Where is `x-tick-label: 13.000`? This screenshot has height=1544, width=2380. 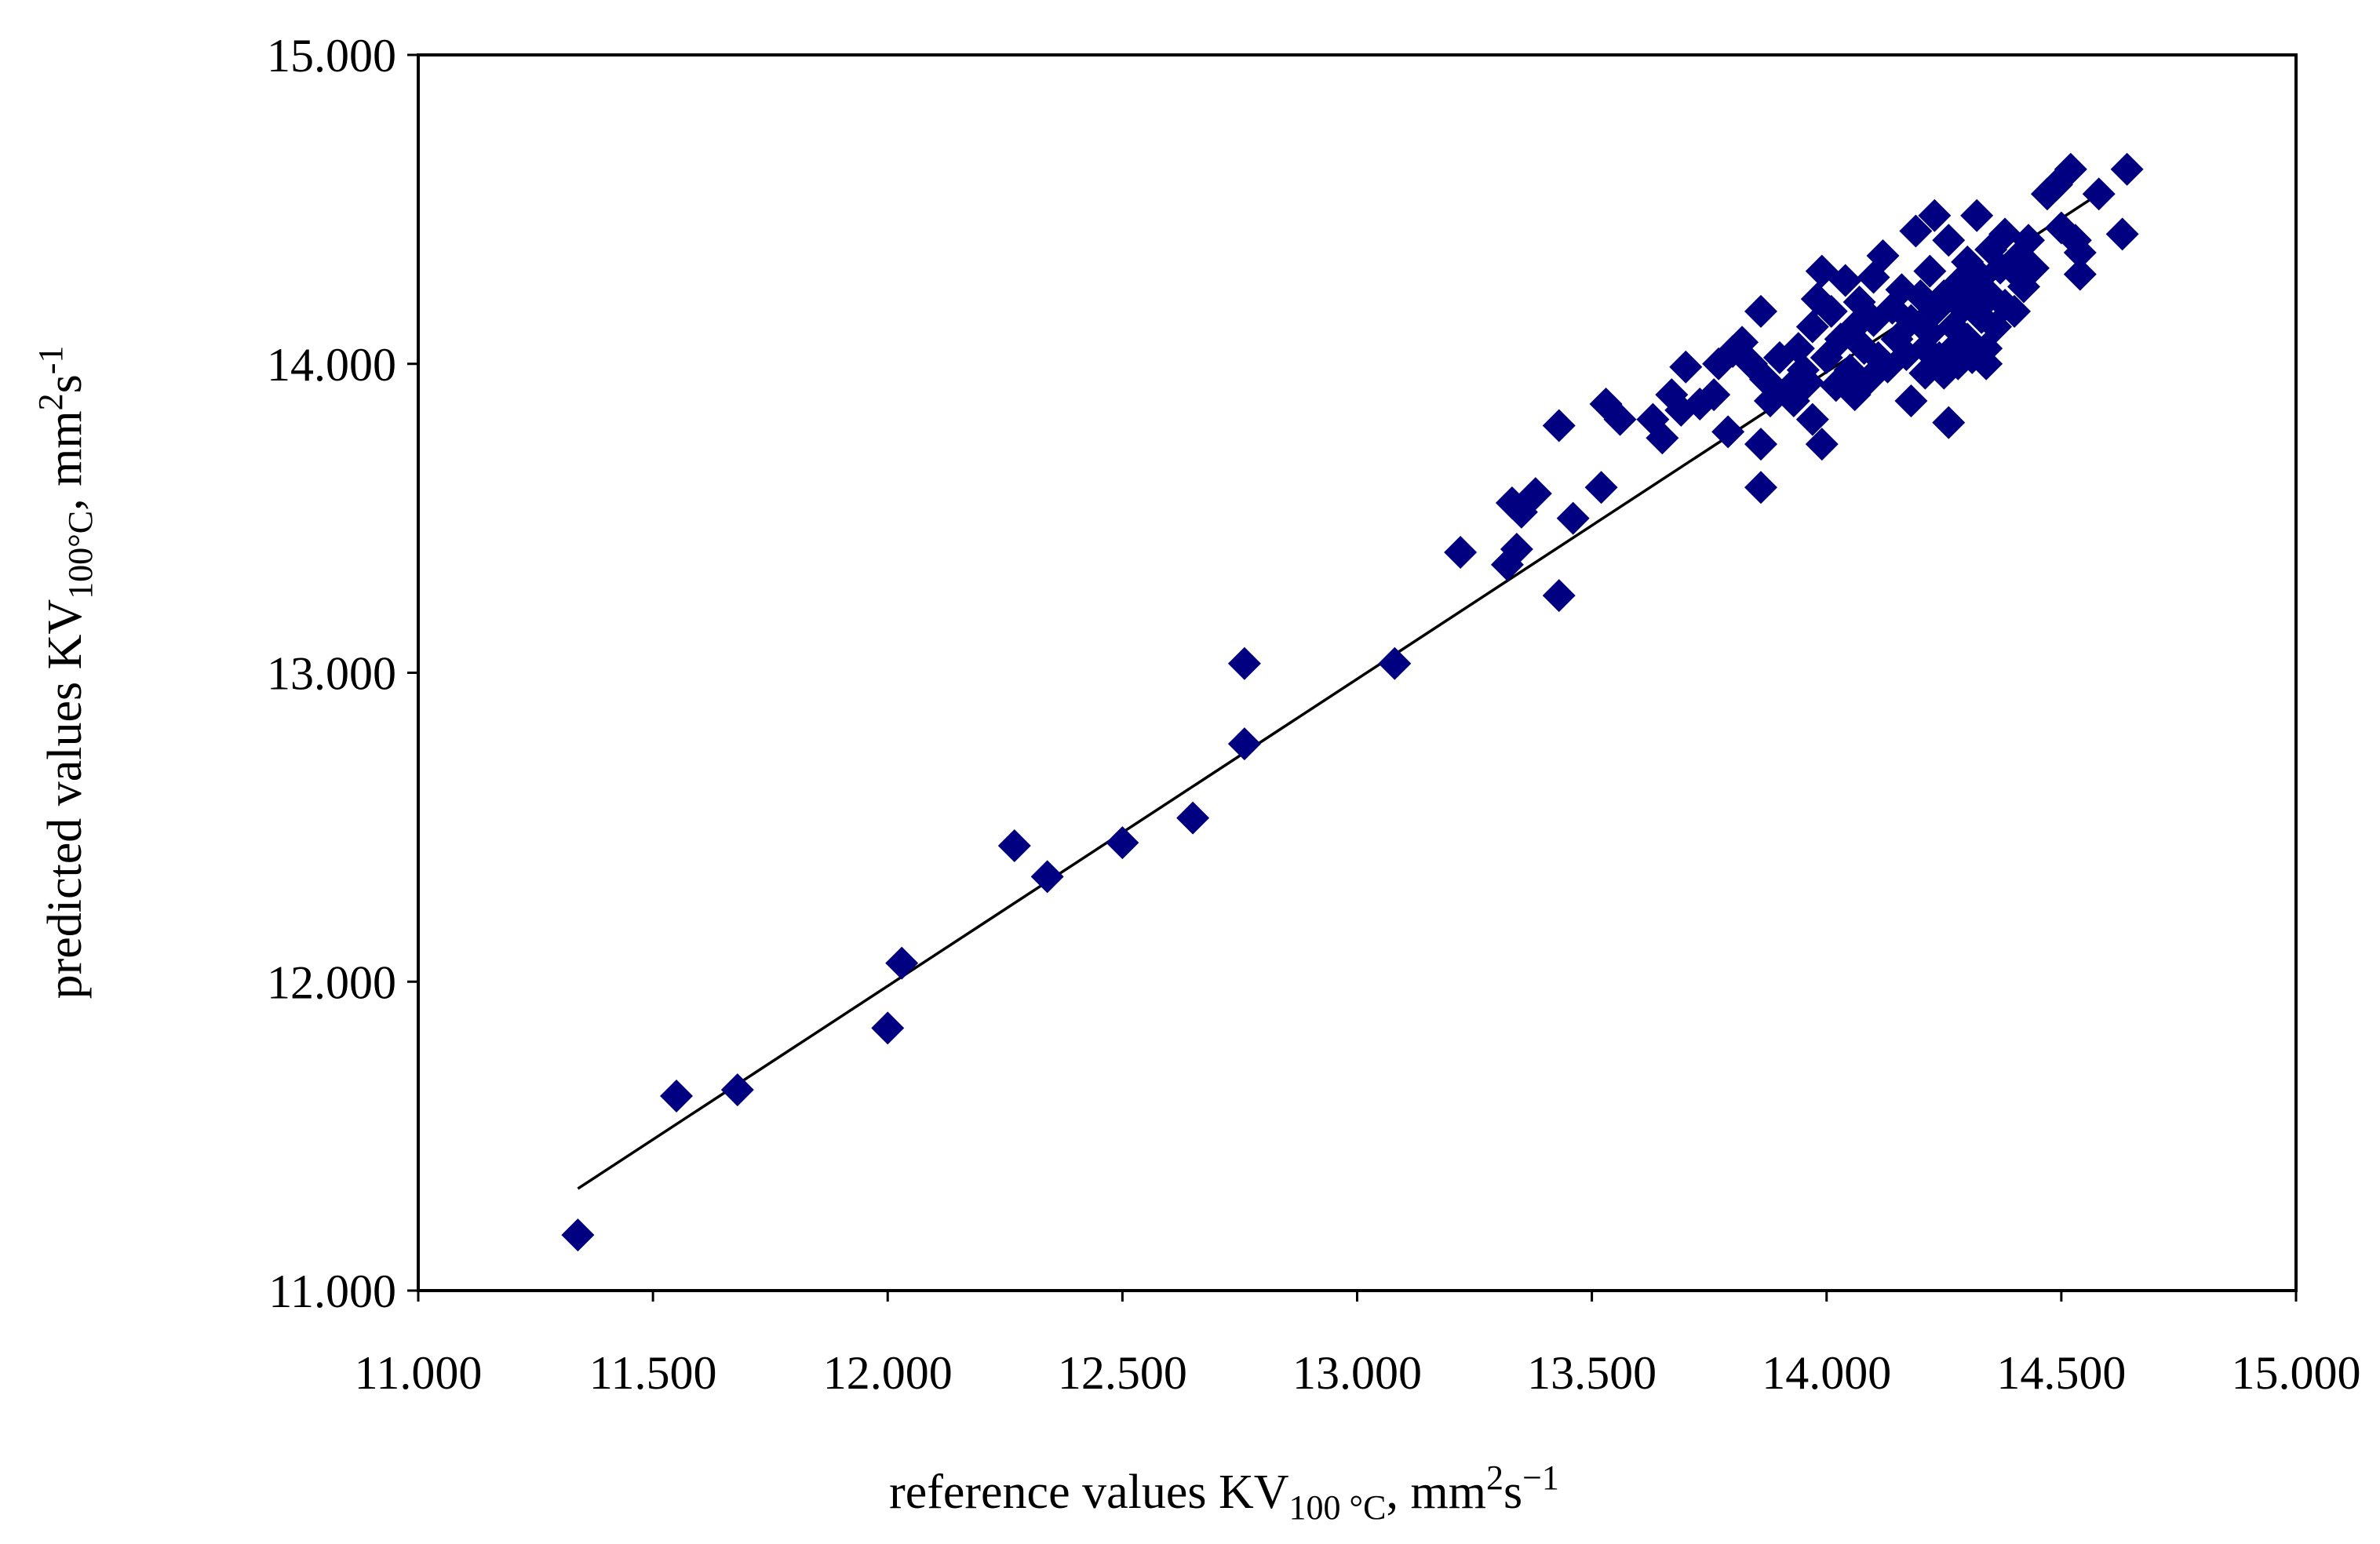
x-tick-label: 13.000 is located at coordinates (1357, 1373).